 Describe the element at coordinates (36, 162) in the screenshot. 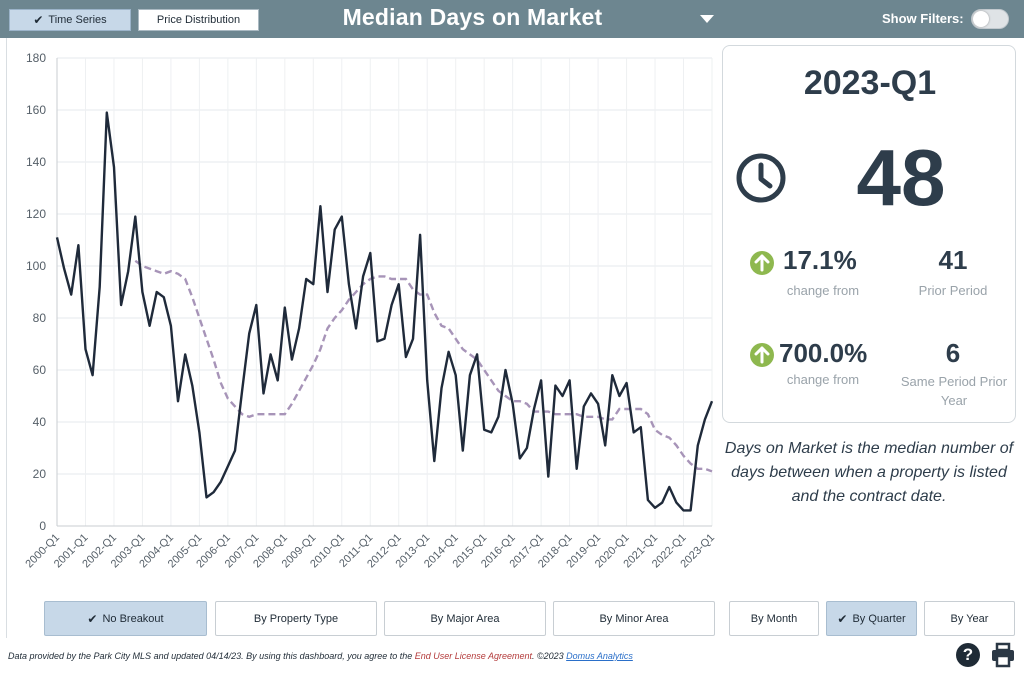

I see `y-tick-label: 140` at that location.